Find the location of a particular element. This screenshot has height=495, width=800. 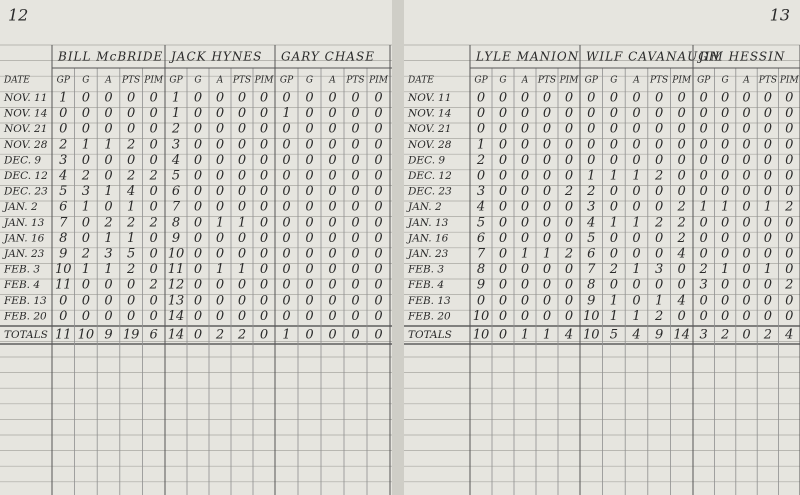

row-date: JAN. 23 is located at coordinates (427, 254).